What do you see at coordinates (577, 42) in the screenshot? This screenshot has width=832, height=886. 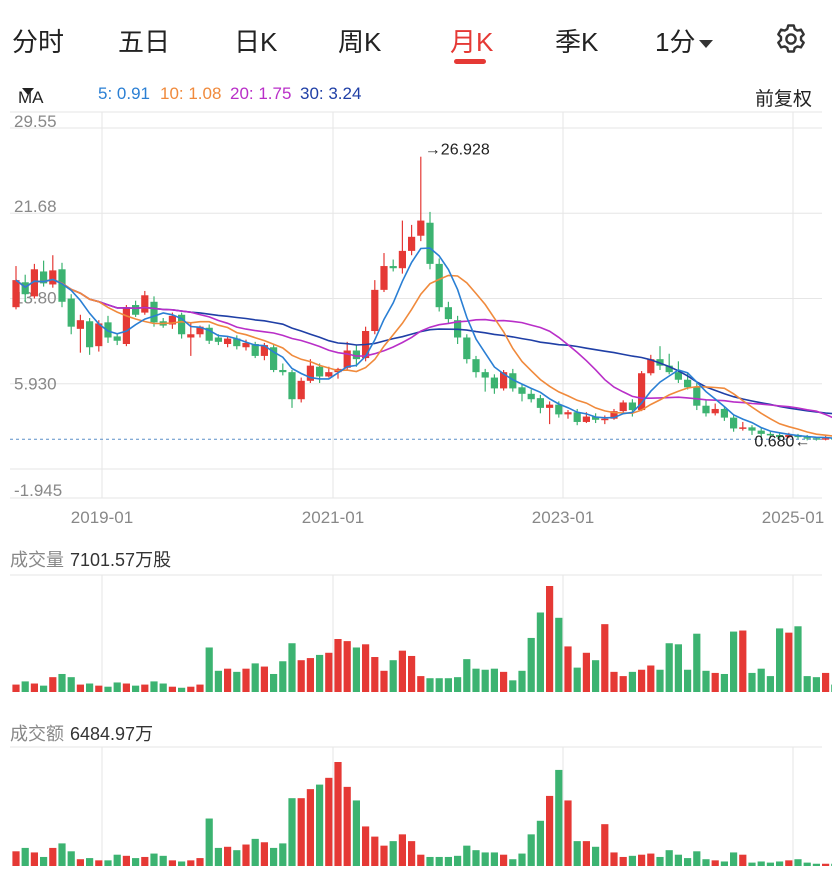 I see `tab-quarterly-k: 季K` at bounding box center [577, 42].